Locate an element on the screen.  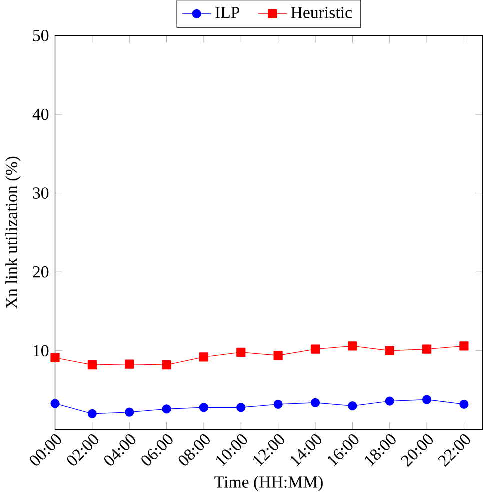
legend-label: ILP is located at coordinates (227, 12).